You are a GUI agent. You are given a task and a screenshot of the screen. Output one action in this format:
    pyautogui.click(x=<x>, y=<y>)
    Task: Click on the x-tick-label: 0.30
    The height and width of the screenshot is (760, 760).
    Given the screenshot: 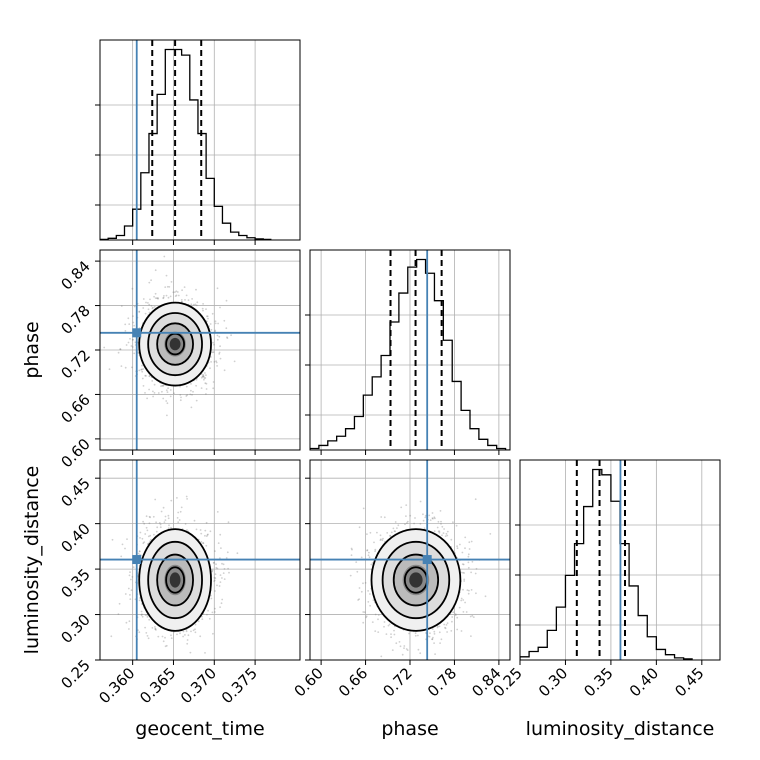 What is the action you would take?
    pyautogui.click(x=553, y=682)
    